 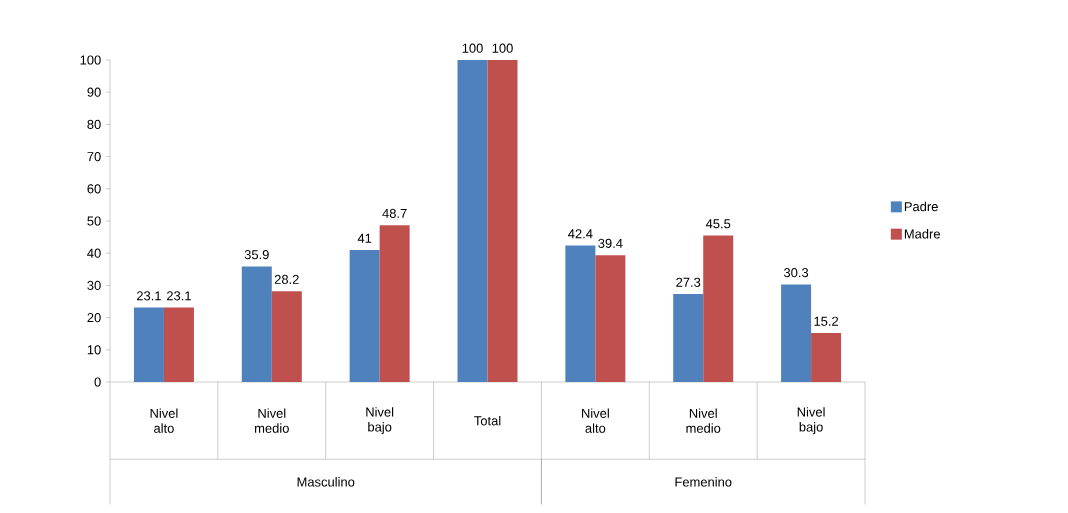 What do you see at coordinates (90, 60) in the screenshot?
I see `y-tick-label: 100` at bounding box center [90, 60].